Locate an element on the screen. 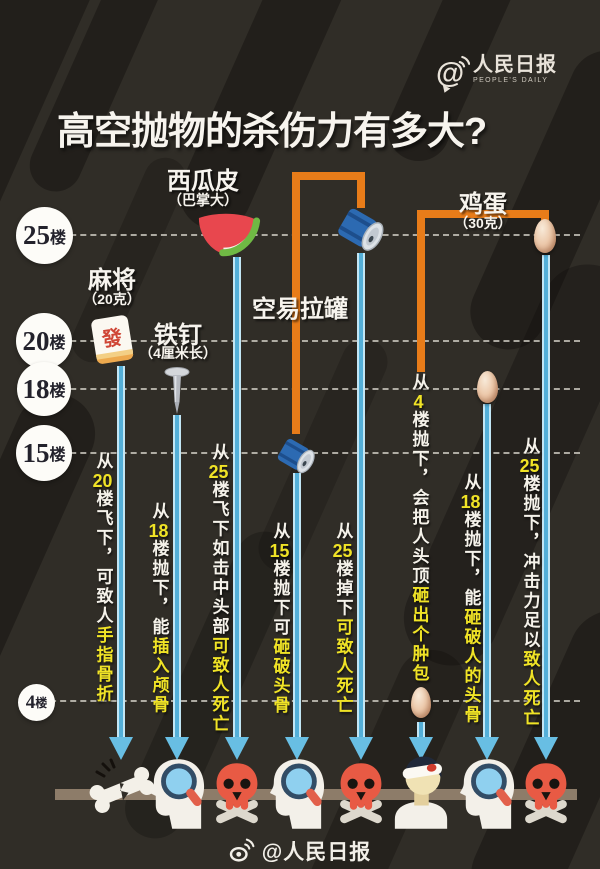 This screenshot has height=869, width=600. desc-tail: 手指骨折 is located at coordinates (103, 665).